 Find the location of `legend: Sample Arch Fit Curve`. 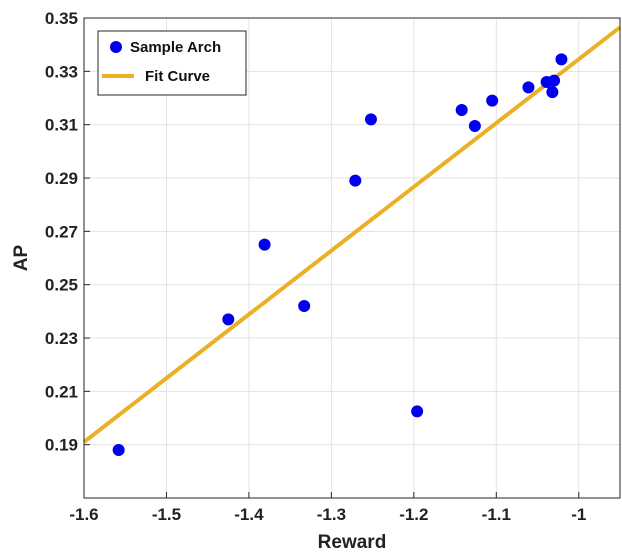

legend: Sample Arch Fit Curve is located at coordinates (172, 63).